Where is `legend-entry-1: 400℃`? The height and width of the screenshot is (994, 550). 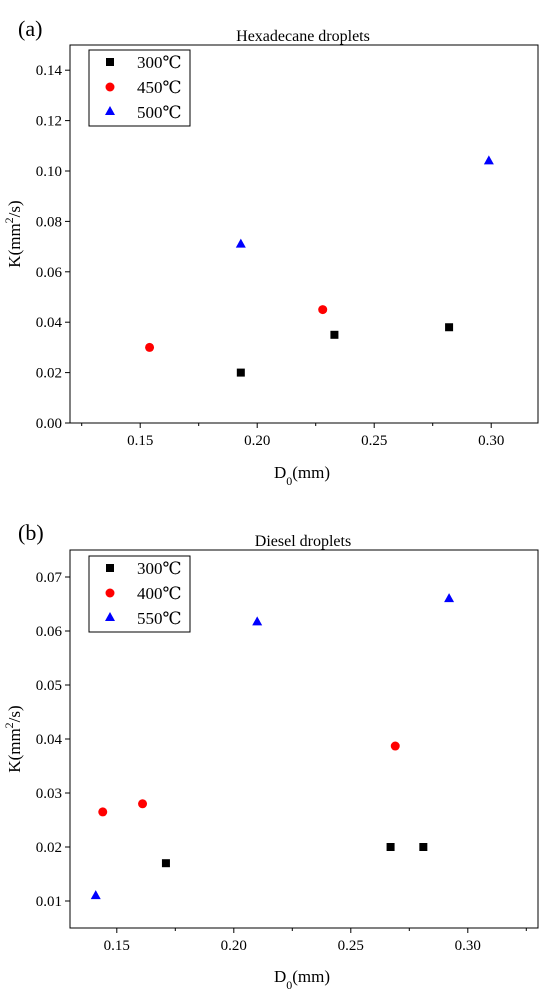 legend-entry-1: 400℃ is located at coordinates (159, 593).